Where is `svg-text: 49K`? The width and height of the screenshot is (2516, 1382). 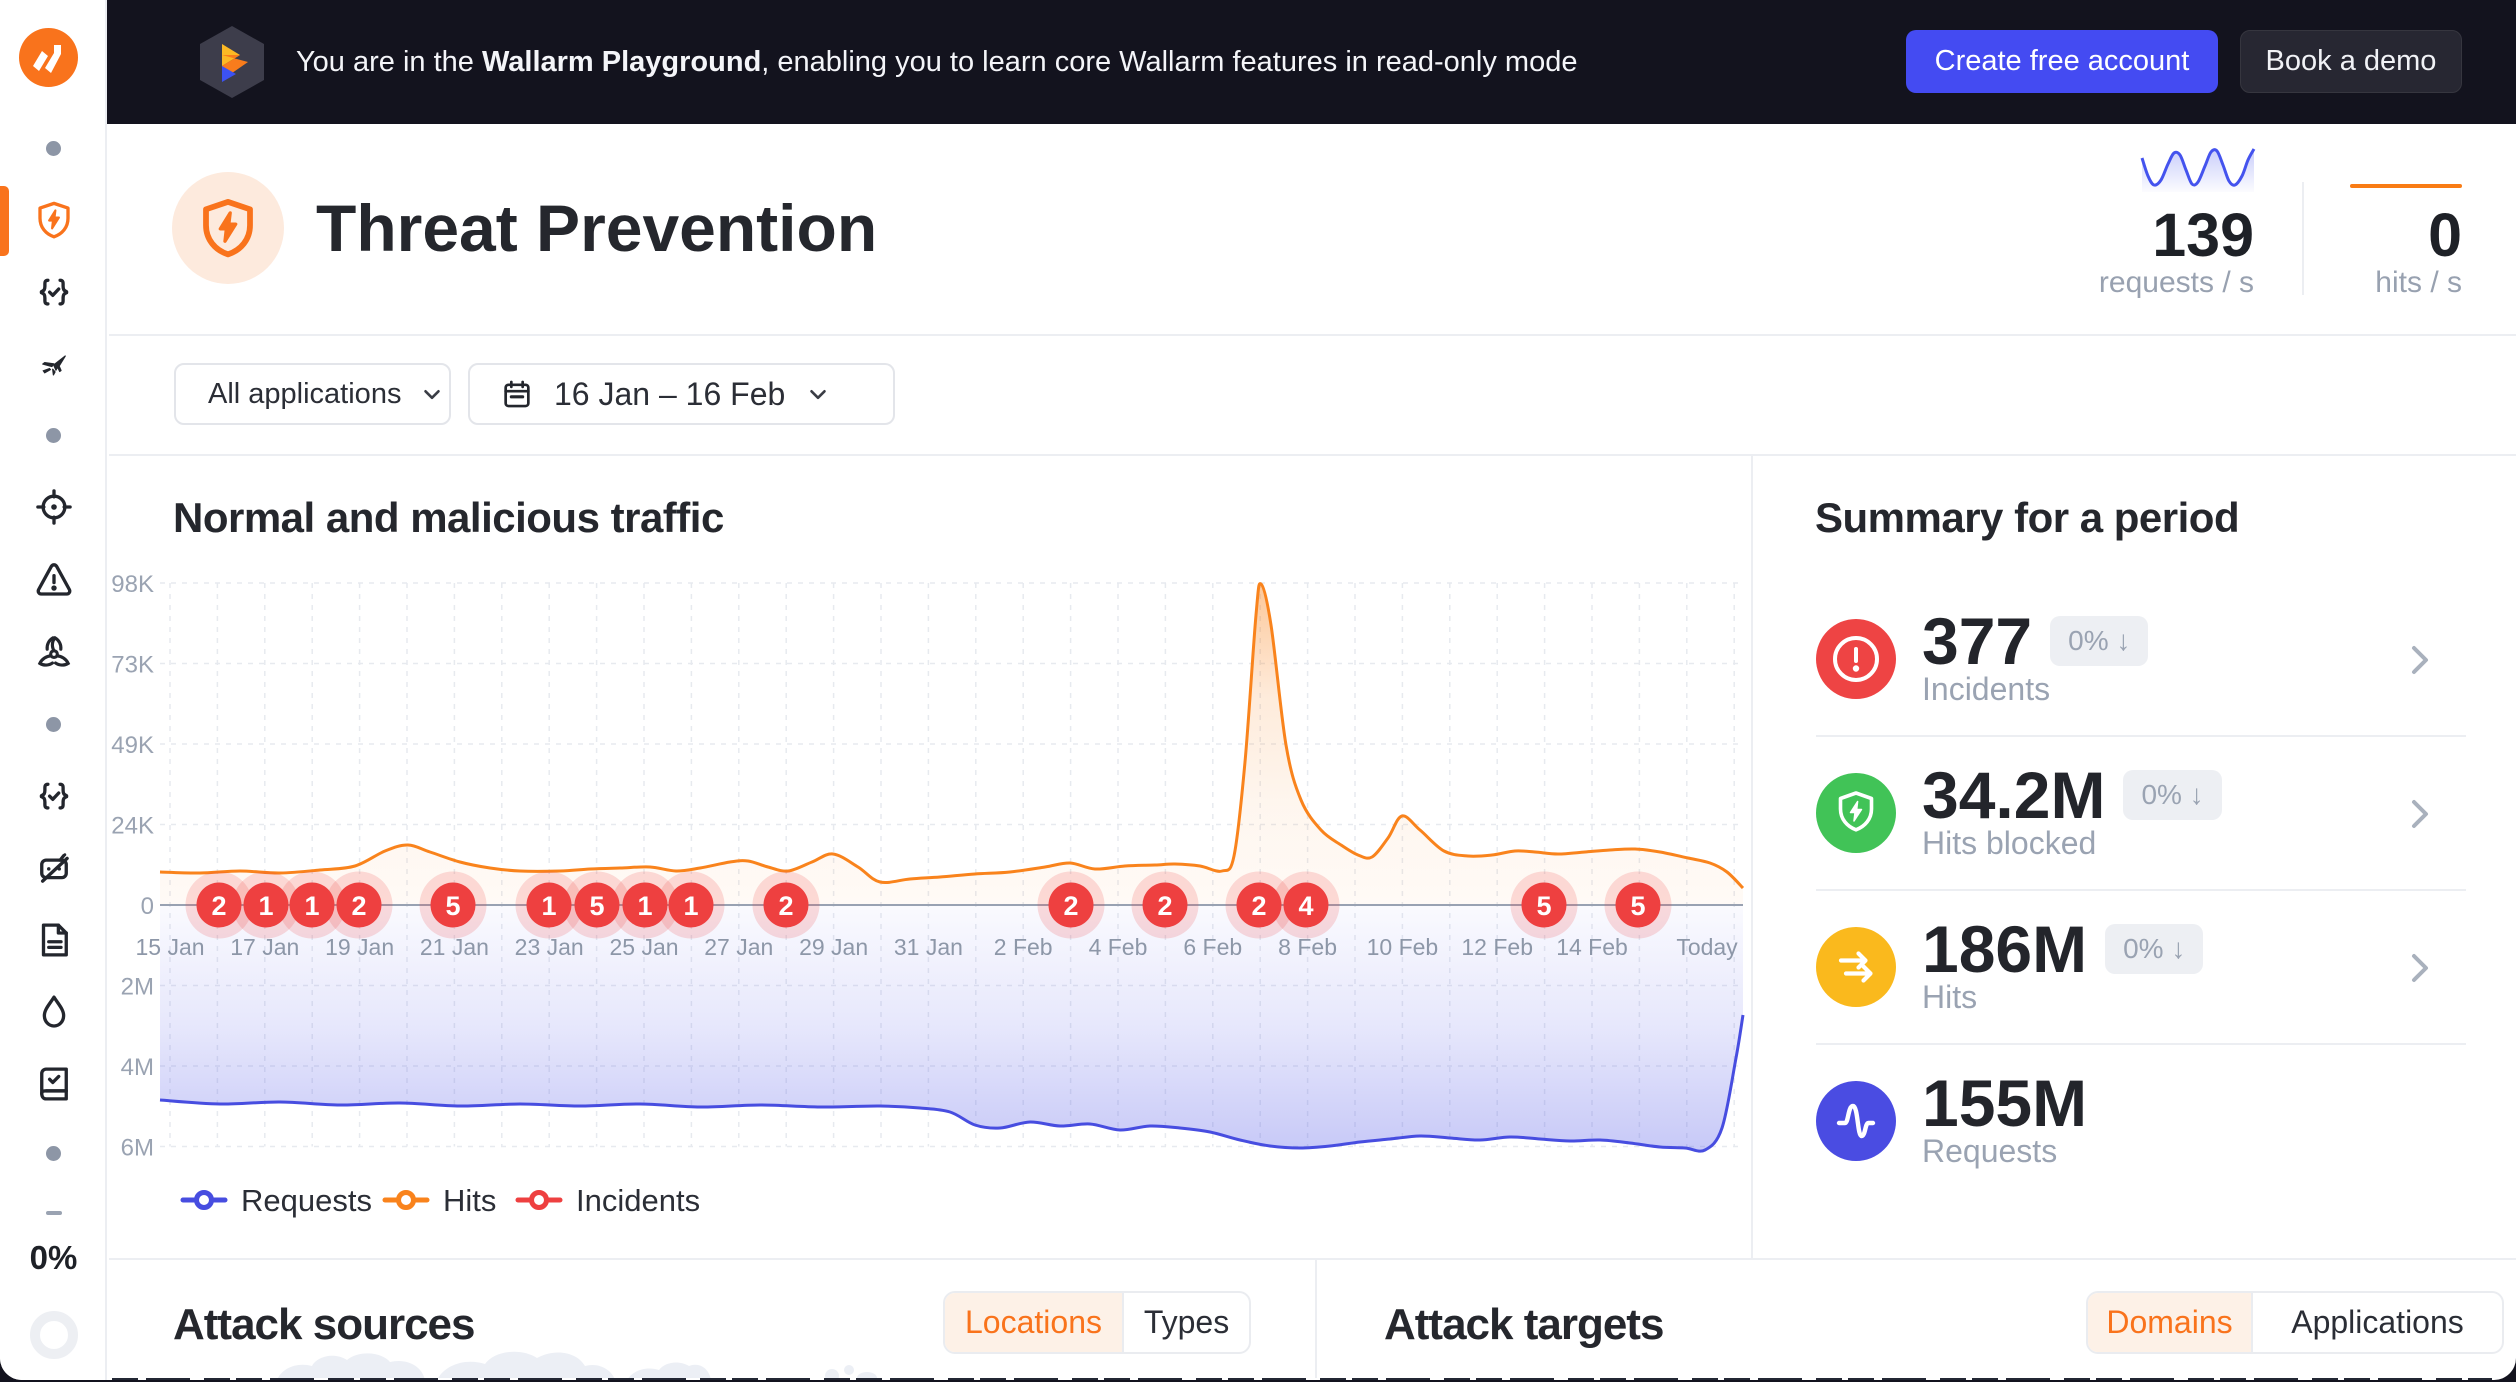 svg-text: 49K is located at coordinates (132, 745).